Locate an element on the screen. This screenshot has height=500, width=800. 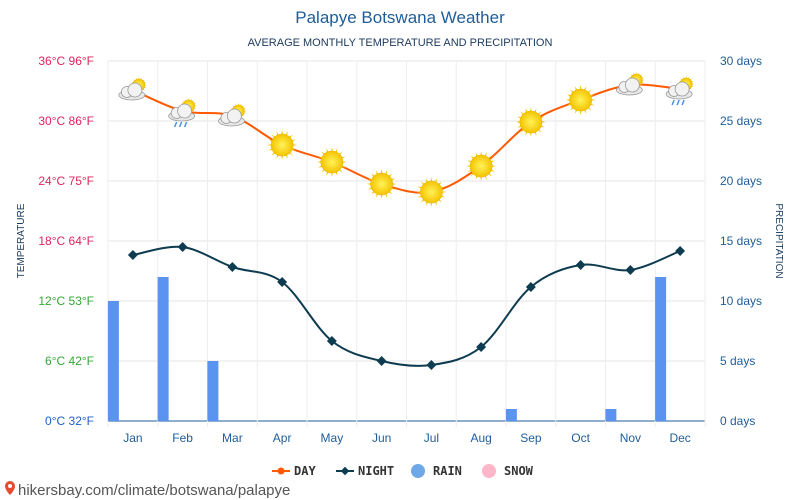
month-label: Jan is located at coordinates (132, 438).